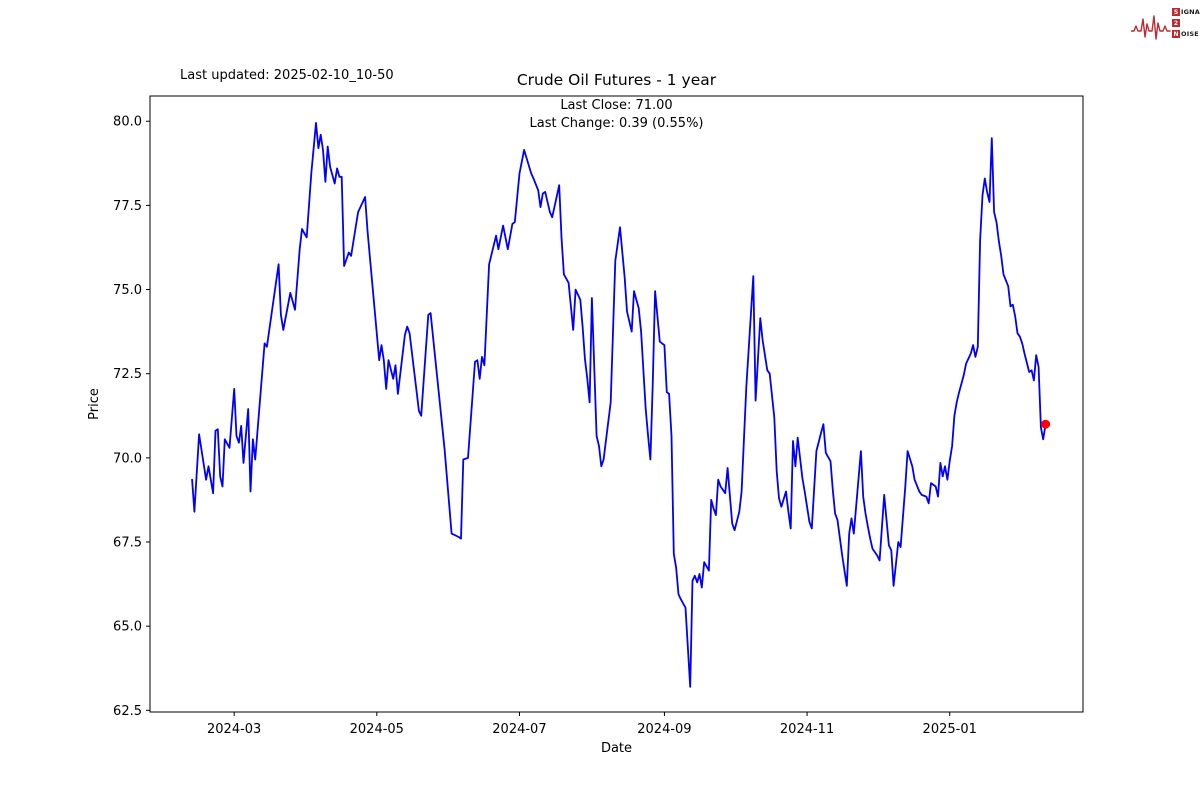 The image size is (1200, 800). I want to click on y-tick-label: 62.5, so click(127, 711).